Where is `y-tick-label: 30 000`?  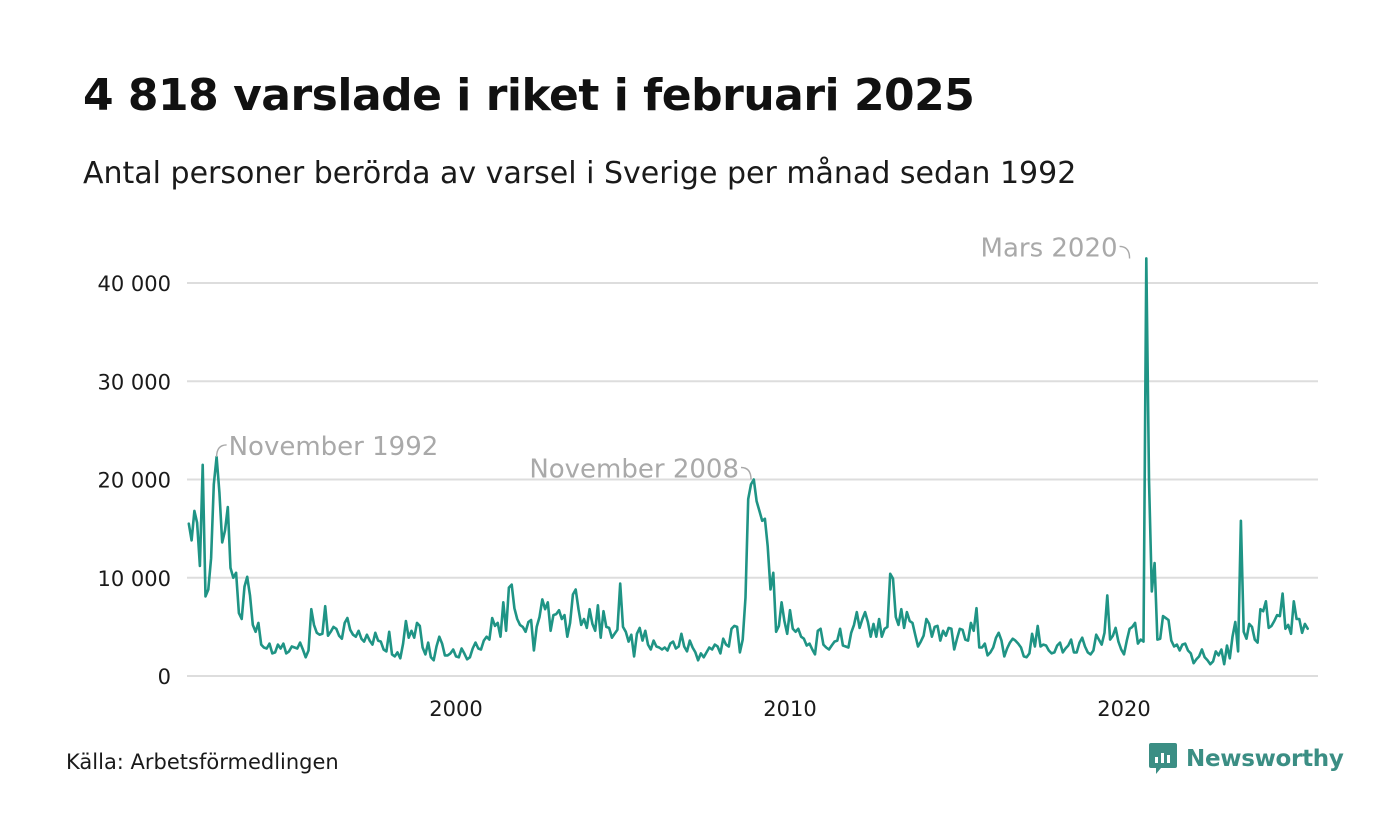 y-tick-label: 30 000 is located at coordinates (134, 382).